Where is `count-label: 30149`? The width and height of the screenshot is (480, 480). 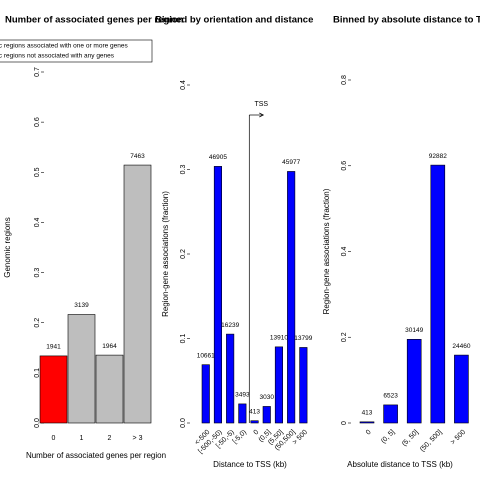 count-label: 30149 is located at coordinates (414, 330).